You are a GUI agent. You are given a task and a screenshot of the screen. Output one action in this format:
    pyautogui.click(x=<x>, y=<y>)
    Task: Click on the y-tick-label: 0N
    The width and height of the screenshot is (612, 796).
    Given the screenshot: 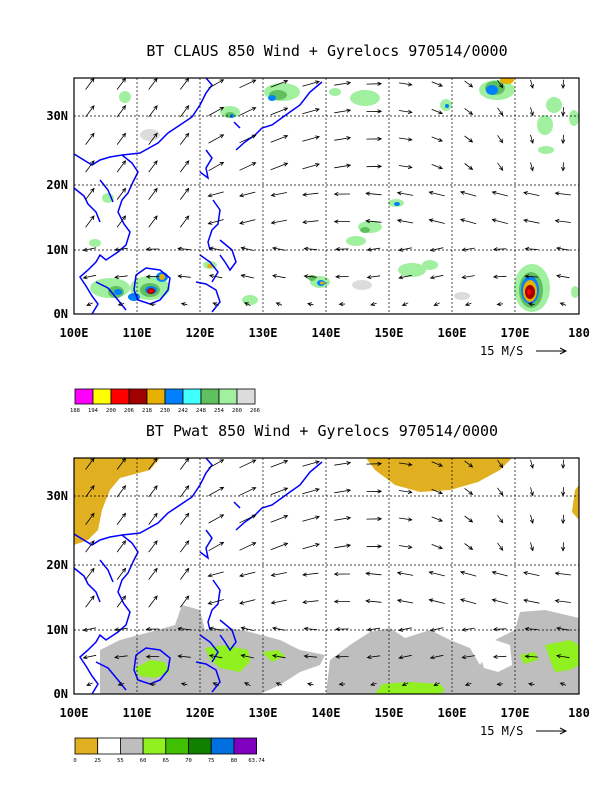 What is the action you would take?
    pyautogui.click(x=61, y=694)
    